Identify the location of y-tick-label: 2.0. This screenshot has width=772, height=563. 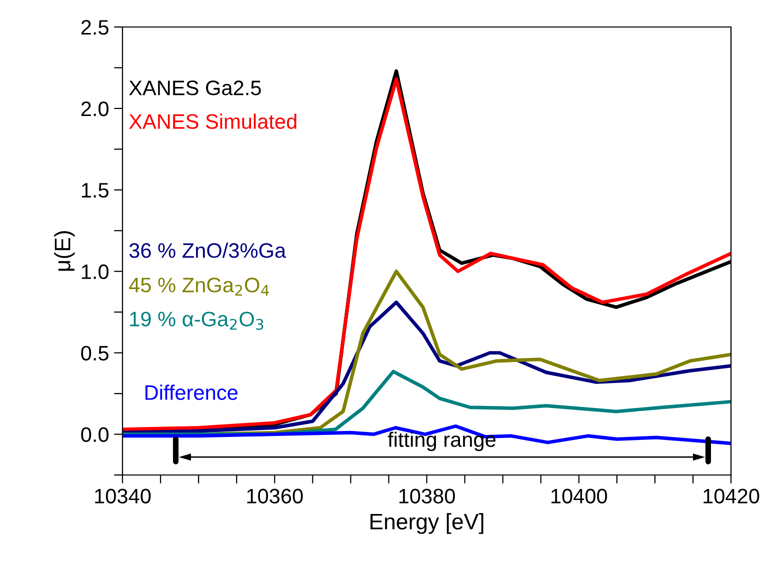
(94, 108).